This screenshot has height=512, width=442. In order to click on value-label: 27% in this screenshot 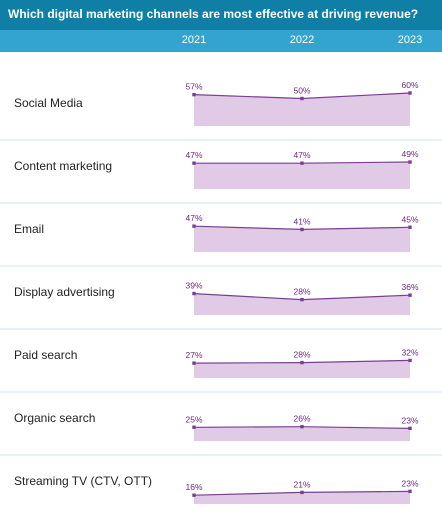, I will do `click(193, 355)`.